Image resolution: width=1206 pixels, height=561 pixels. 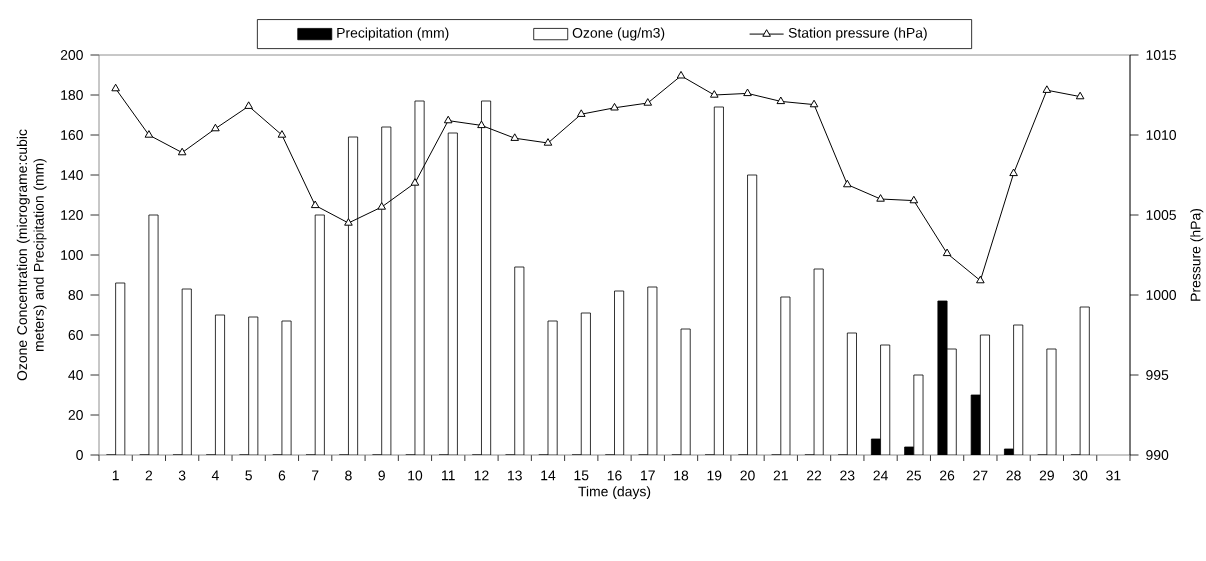 I want to click on y2-tick-label: 1005, so click(x=1161, y=215).